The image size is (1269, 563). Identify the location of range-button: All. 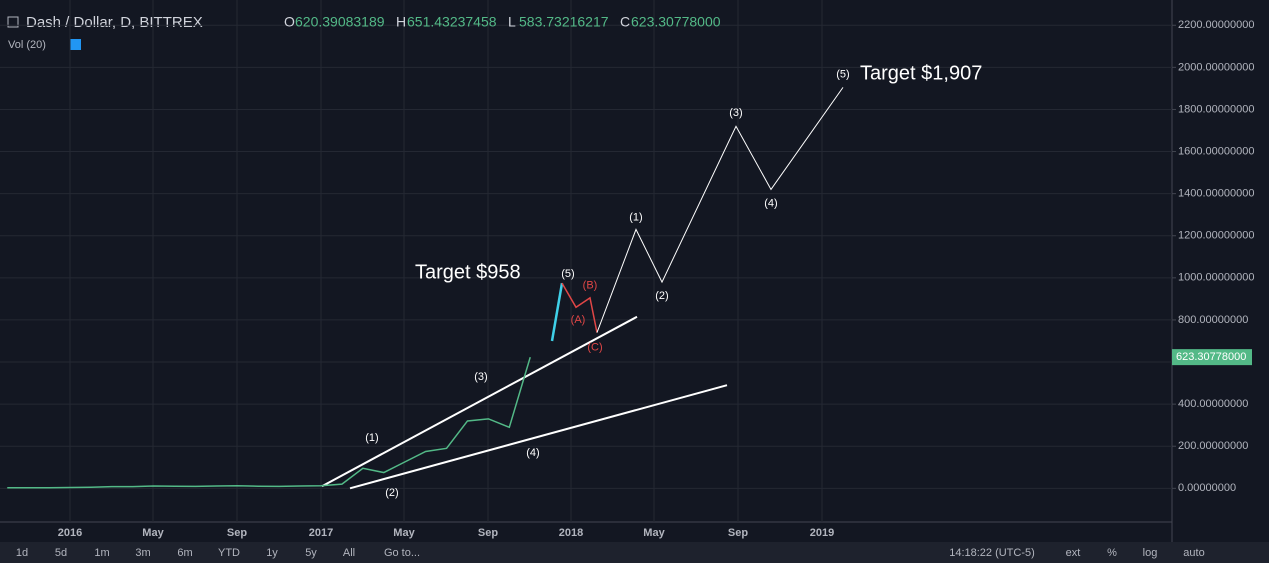
(349, 553).